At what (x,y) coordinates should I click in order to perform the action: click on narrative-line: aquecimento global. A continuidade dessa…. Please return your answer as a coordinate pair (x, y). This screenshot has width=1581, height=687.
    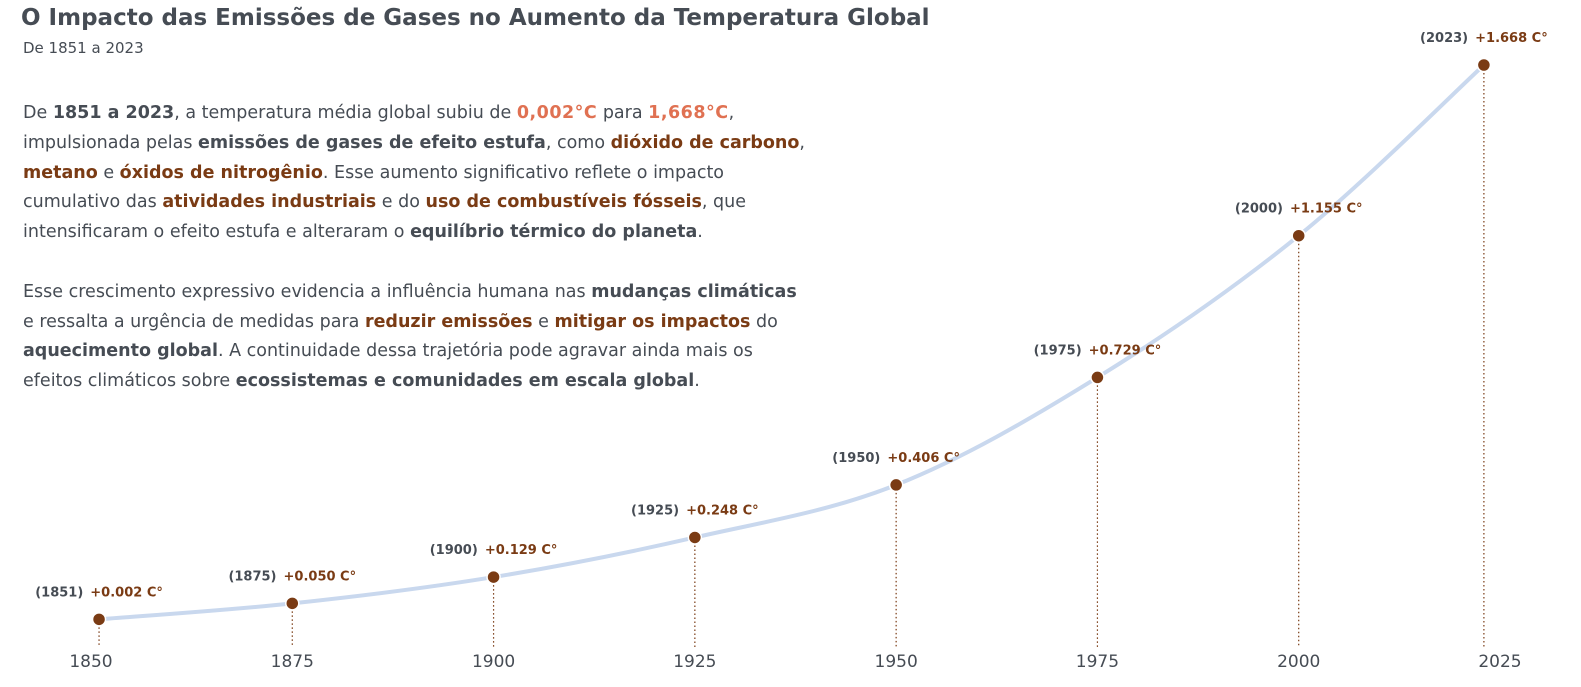
    Looking at the image, I should click on (414, 352).